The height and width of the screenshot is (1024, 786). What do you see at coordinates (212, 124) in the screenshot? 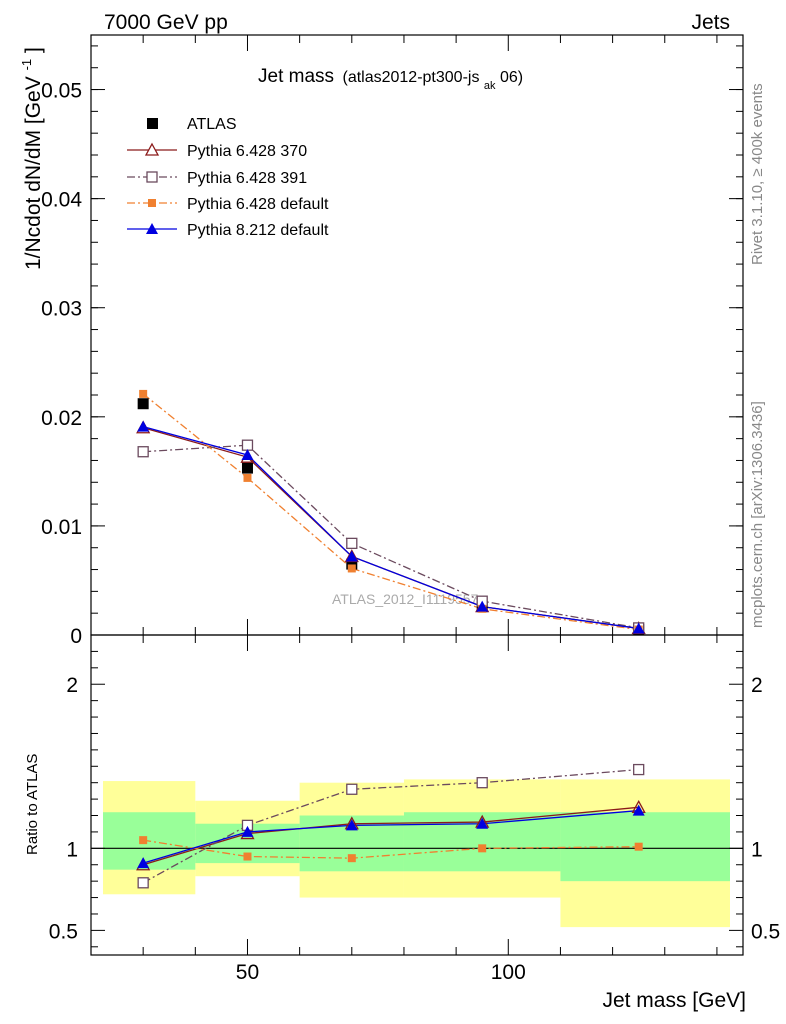
I see `legend-label-atlas: ATLAS` at bounding box center [212, 124].